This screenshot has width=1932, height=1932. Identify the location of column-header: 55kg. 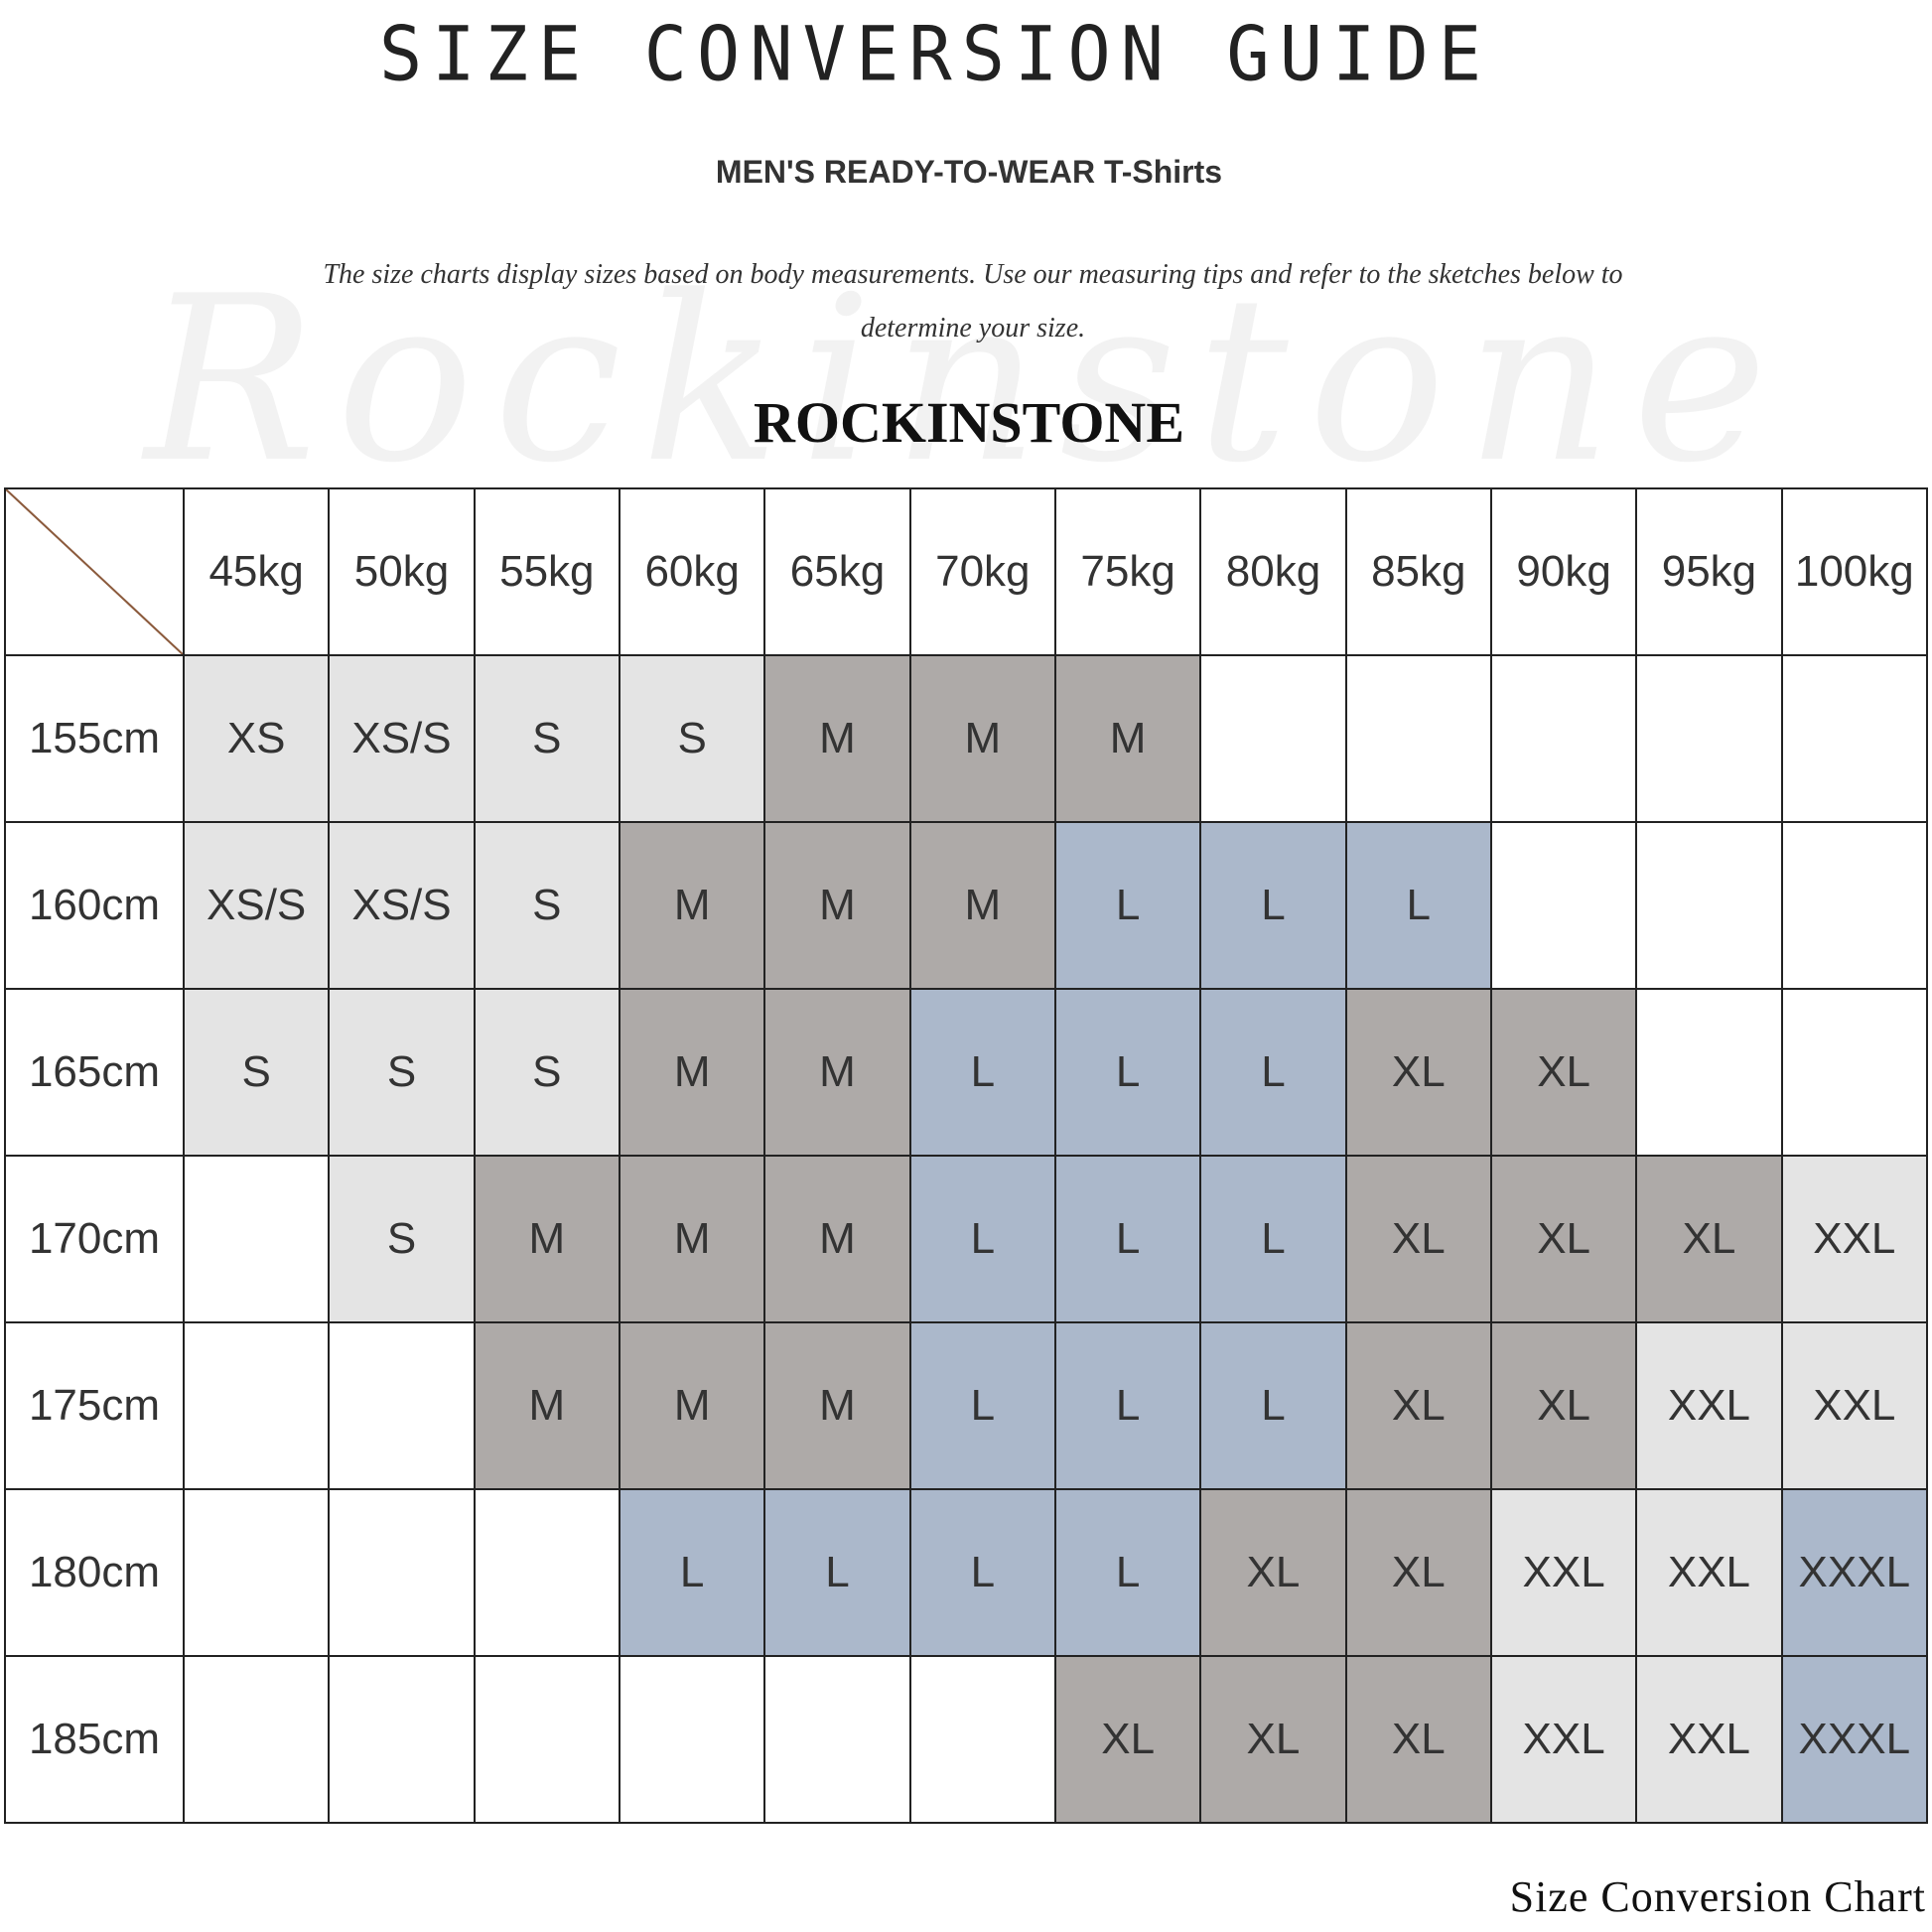
(547, 572).